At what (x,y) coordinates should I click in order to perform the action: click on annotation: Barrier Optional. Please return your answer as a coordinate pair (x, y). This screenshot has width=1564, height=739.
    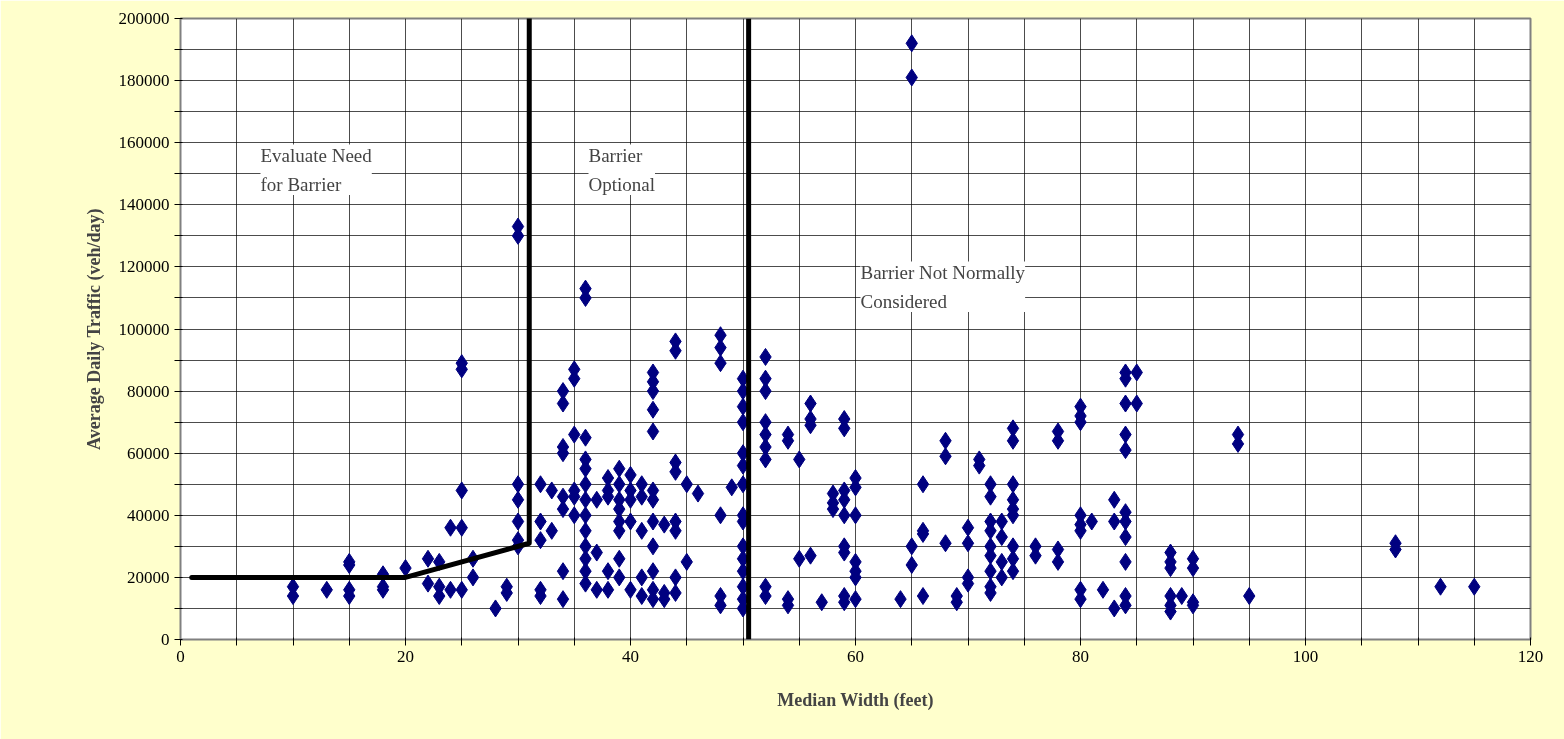
    Looking at the image, I should click on (621, 169).